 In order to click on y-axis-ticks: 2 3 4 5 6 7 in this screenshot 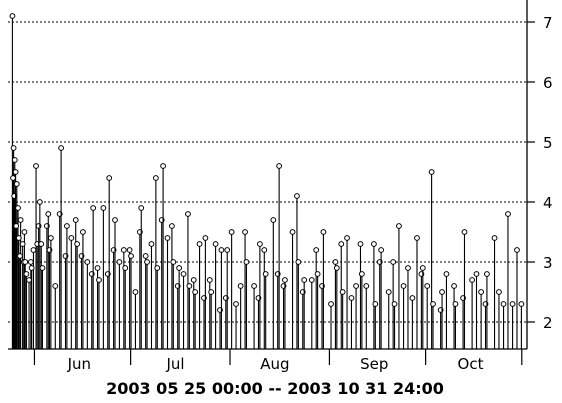, I will do `click(540, 173)`.